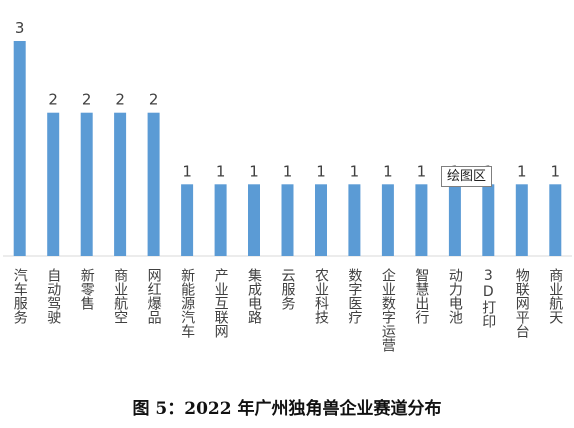  Describe the element at coordinates (87, 100) in the screenshot. I see `value-label-2: 2` at that location.